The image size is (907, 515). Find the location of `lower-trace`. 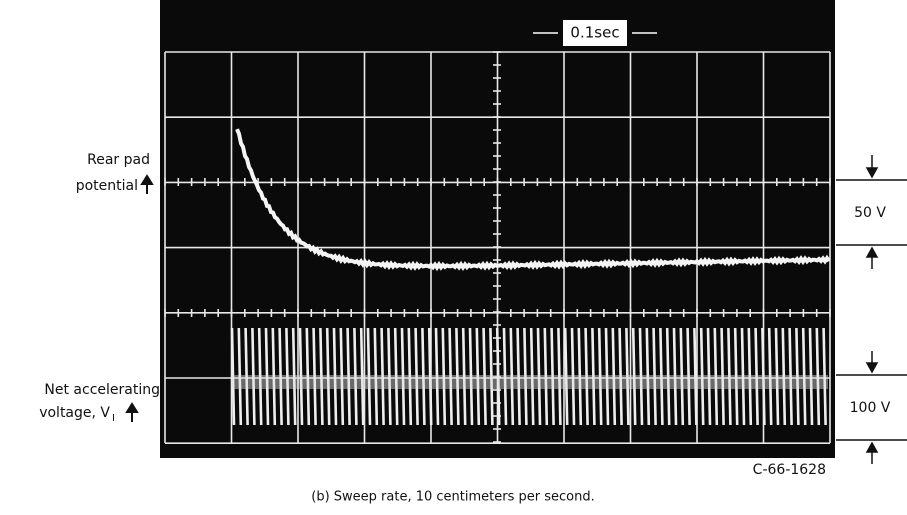

lower-trace is located at coordinates (528, 376).